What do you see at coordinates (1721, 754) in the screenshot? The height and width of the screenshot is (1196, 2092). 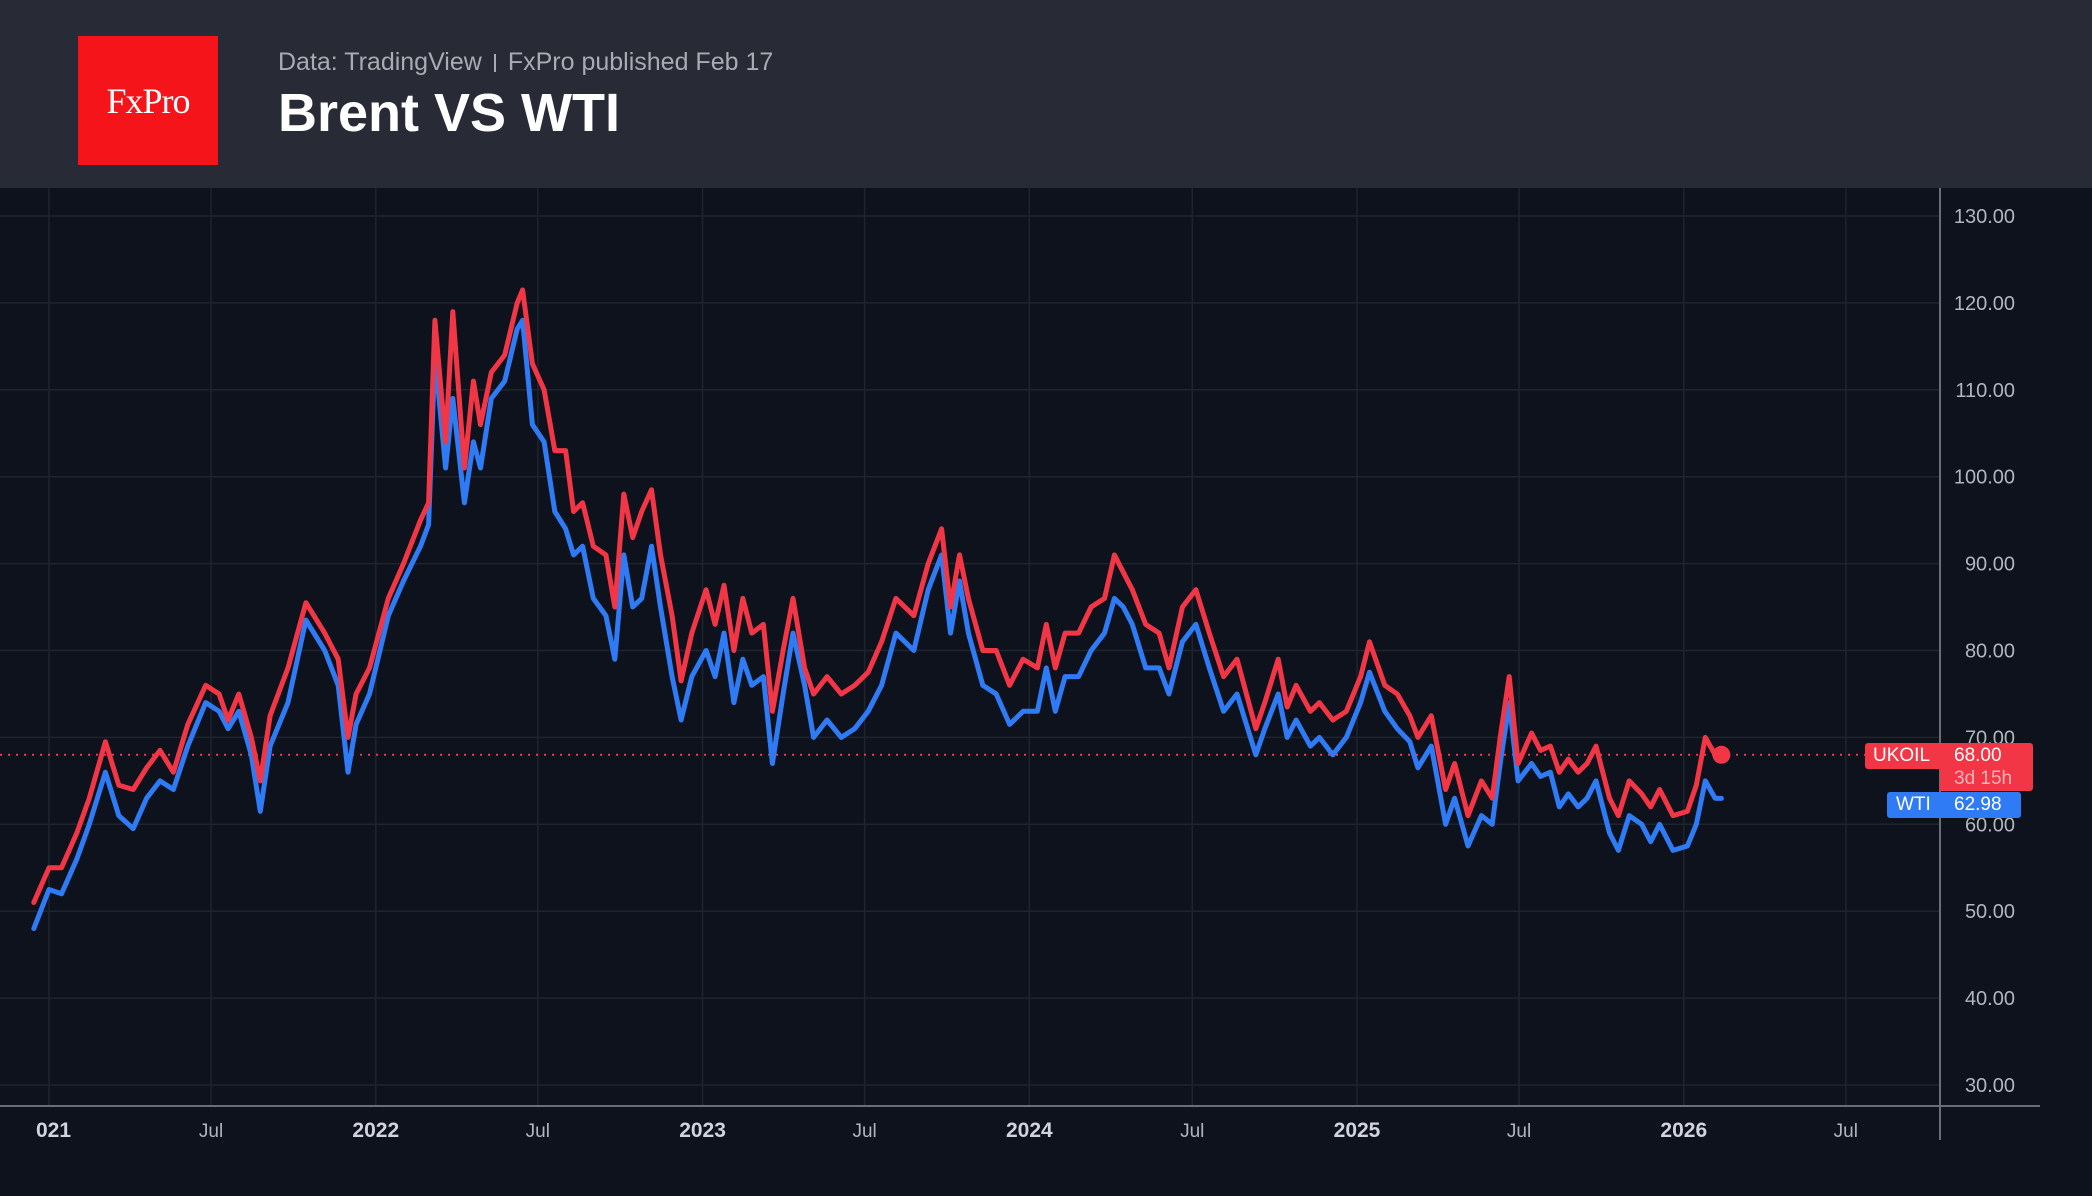 I see `ukoil-last-point` at bounding box center [1721, 754].